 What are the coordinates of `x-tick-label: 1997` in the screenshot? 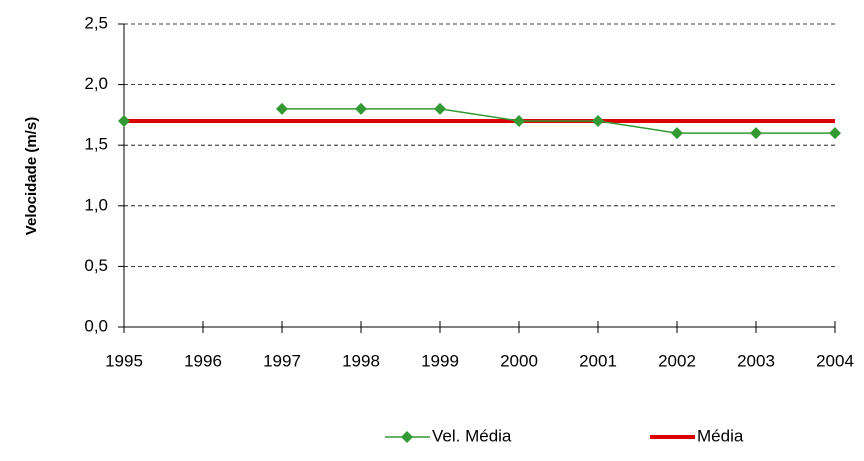 It's located at (282, 360).